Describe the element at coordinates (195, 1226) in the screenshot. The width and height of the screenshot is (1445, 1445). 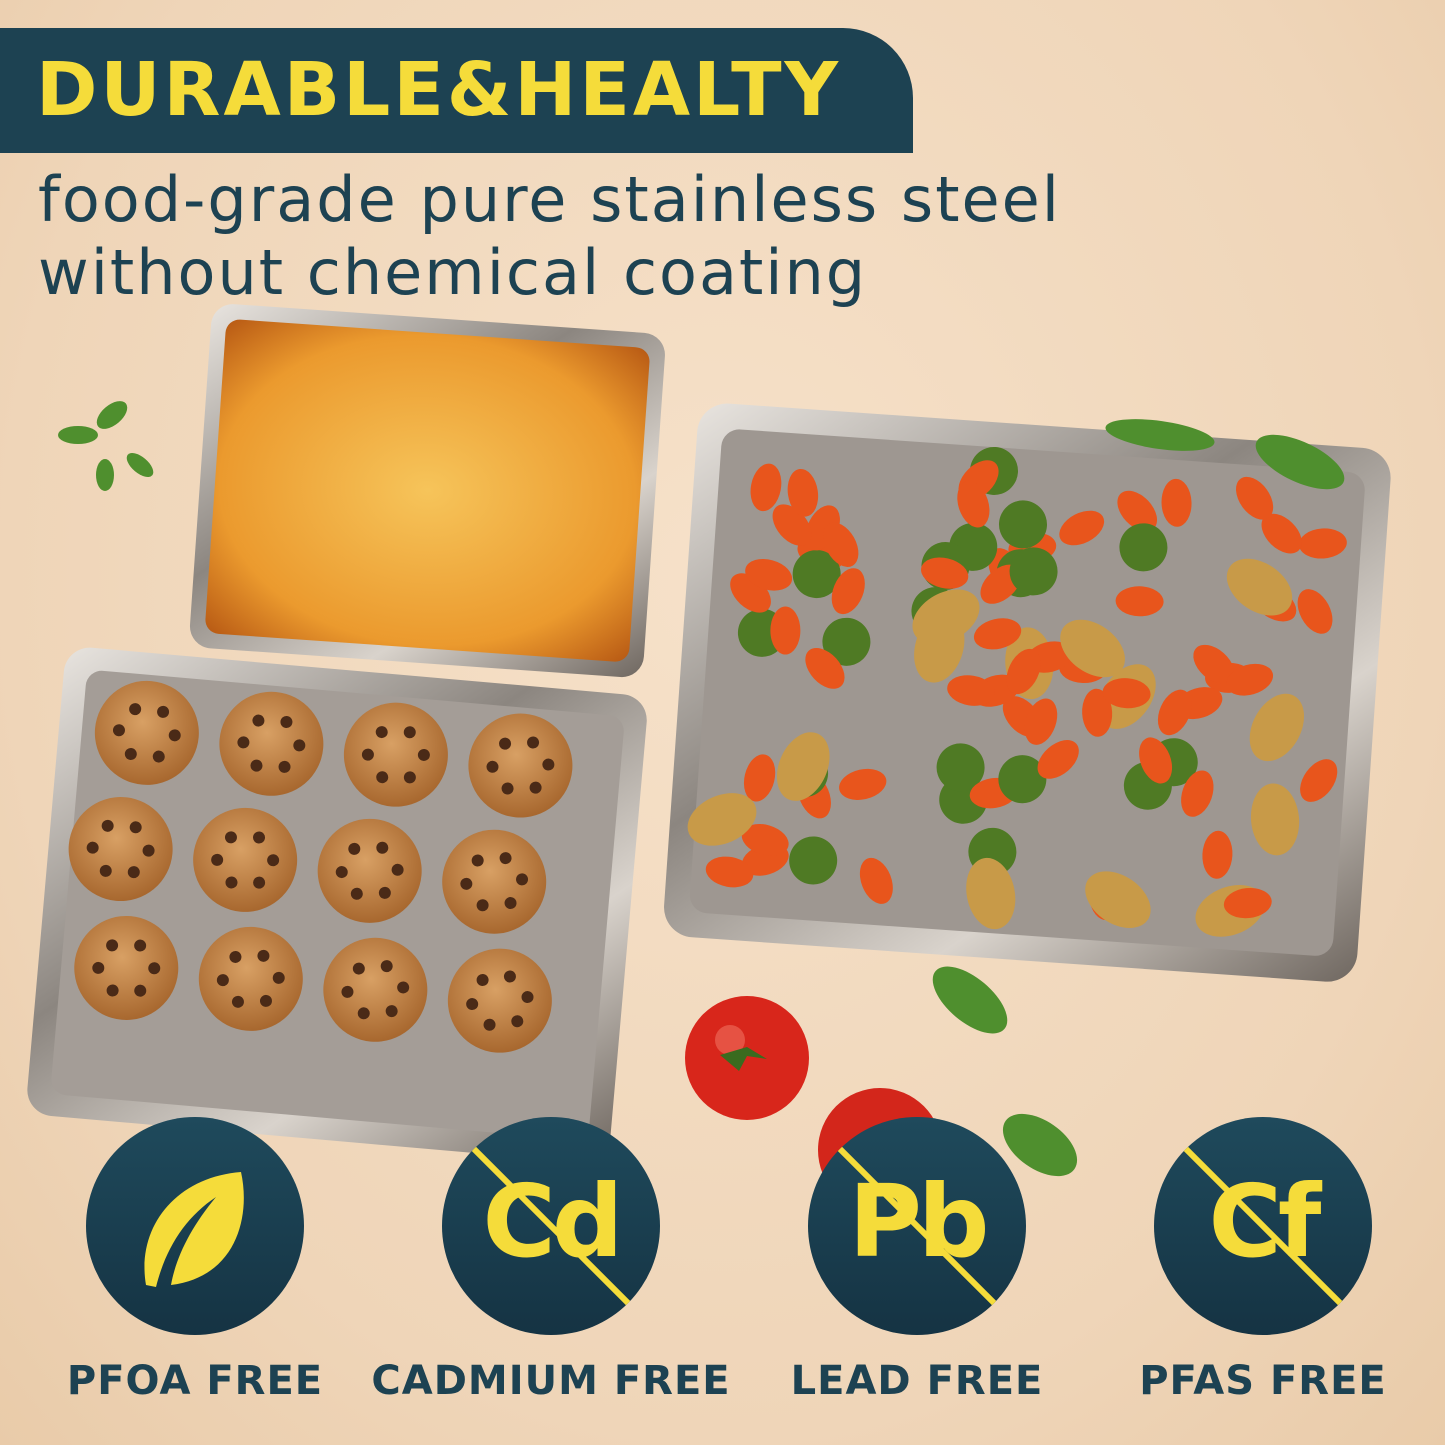
I see `leaf-icon` at that location.